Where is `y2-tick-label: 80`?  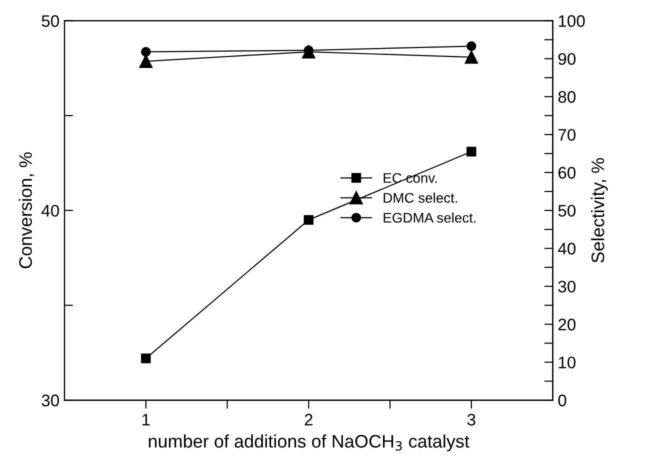 y2-tick-label: 80 is located at coordinates (567, 97).